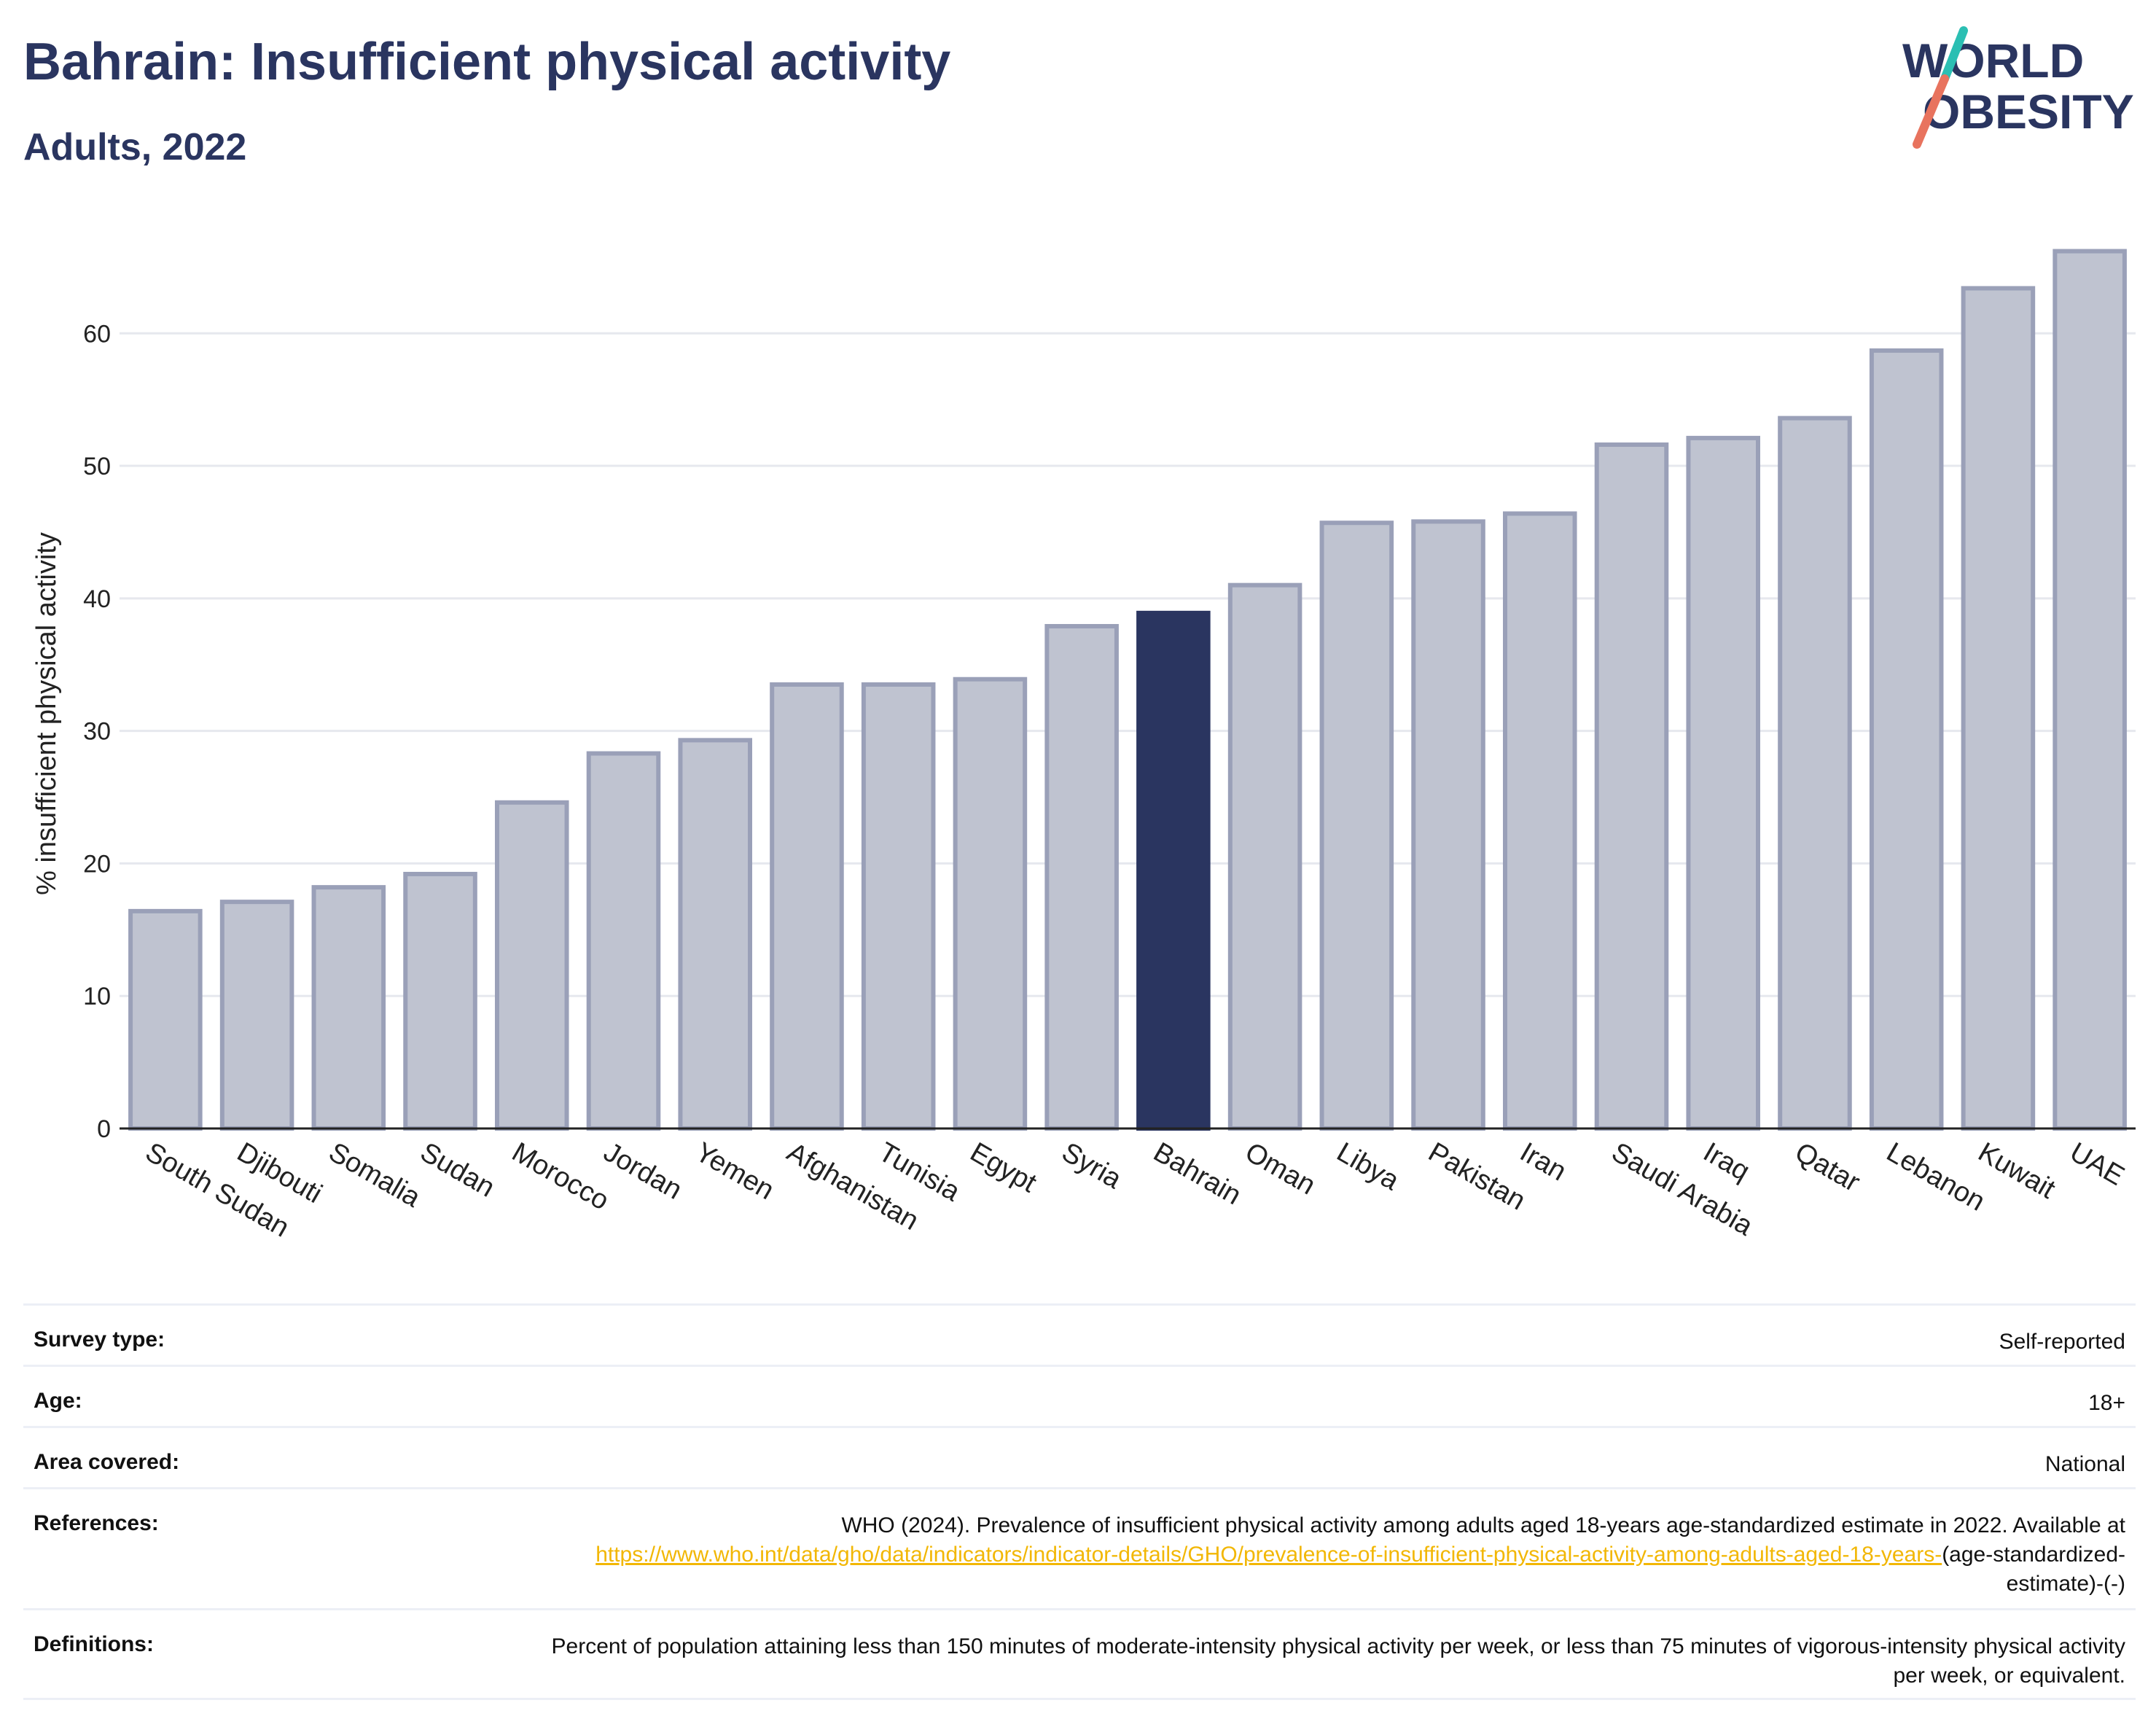 This screenshot has height=1735, width=2156. I want to click on bar-sudan, so click(440, 1001).